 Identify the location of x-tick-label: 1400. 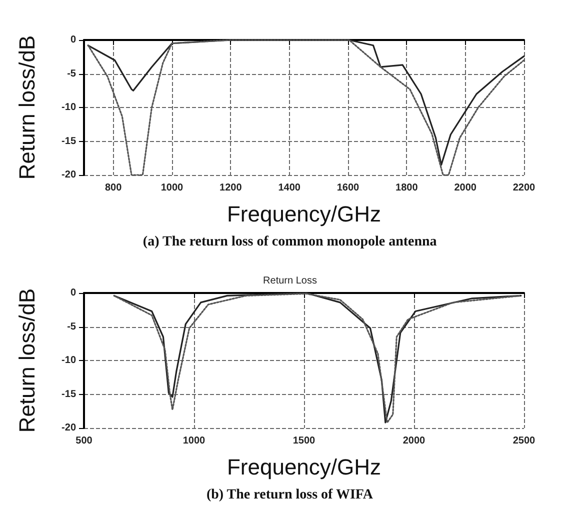
(289, 188).